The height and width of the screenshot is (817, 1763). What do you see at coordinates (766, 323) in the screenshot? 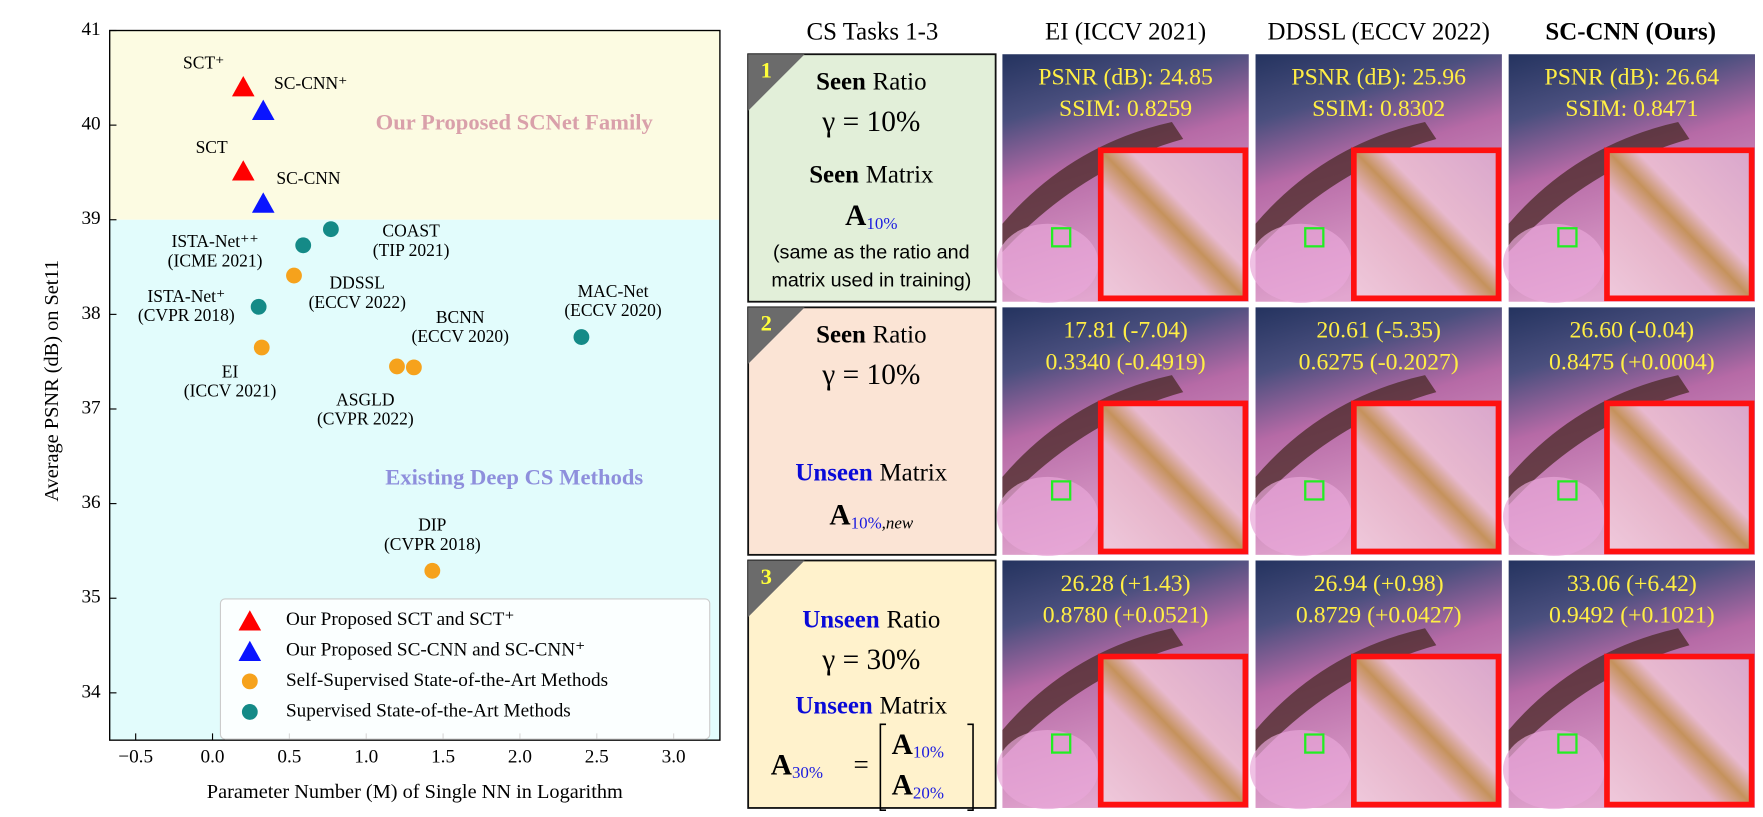
I see `task-number: 2` at bounding box center [766, 323].